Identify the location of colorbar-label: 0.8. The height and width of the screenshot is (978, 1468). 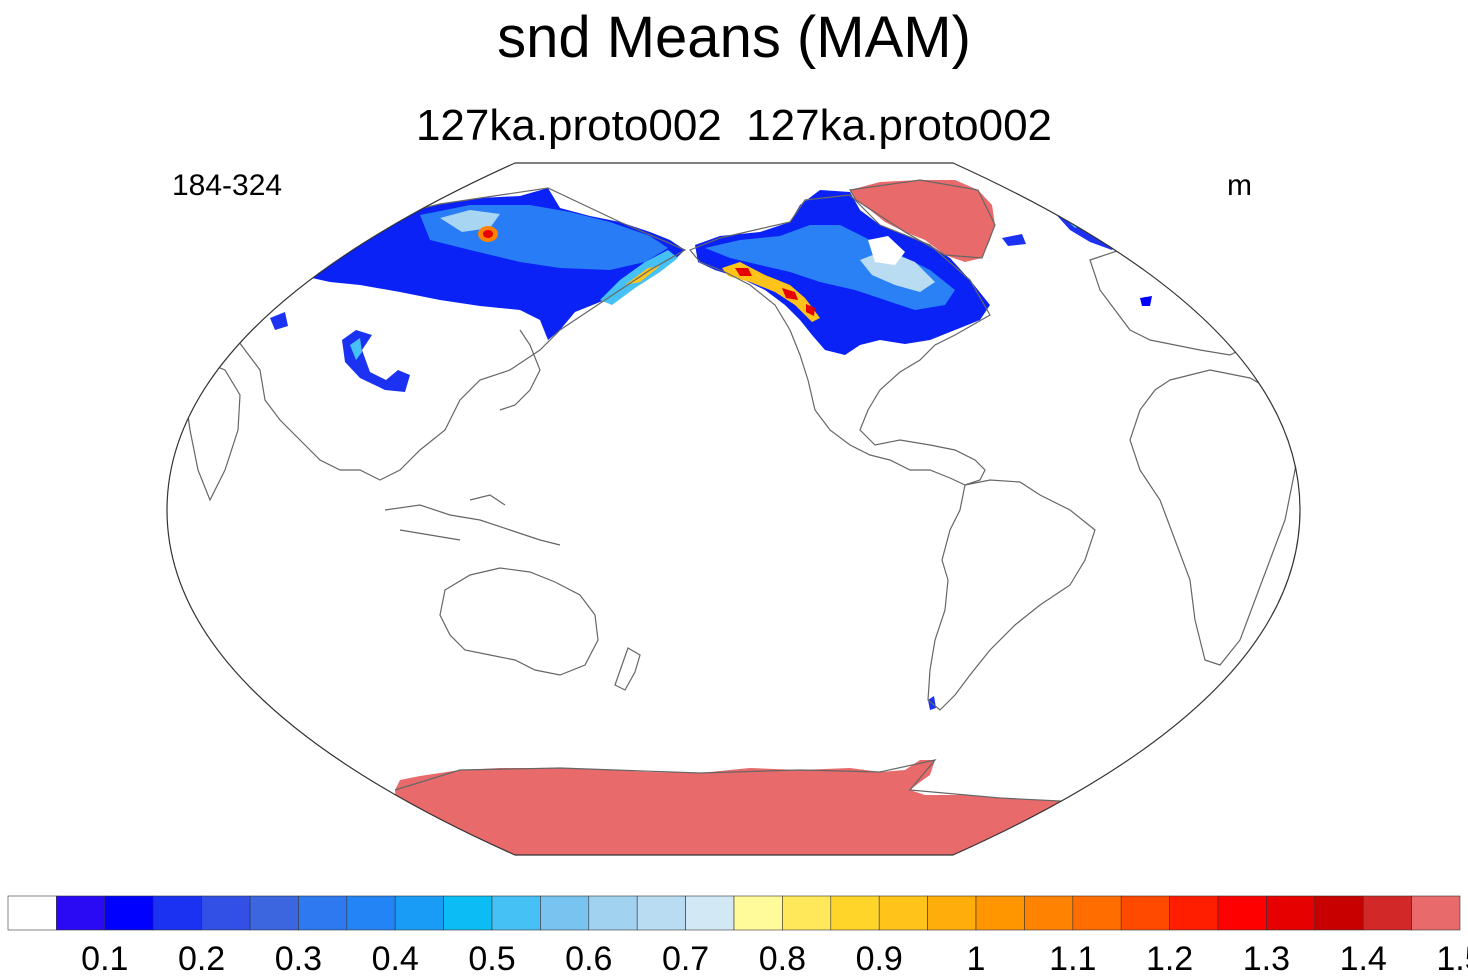
(782, 959).